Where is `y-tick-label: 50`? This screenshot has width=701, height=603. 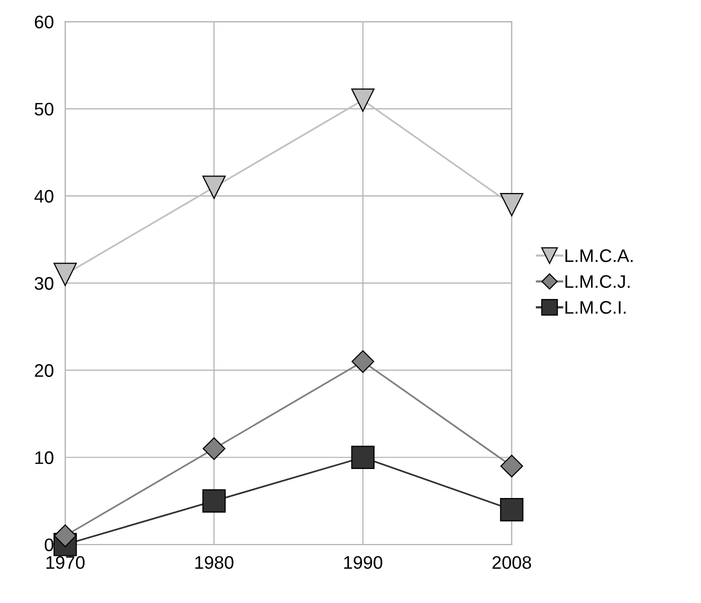 y-tick-label: 50 is located at coordinates (44, 109).